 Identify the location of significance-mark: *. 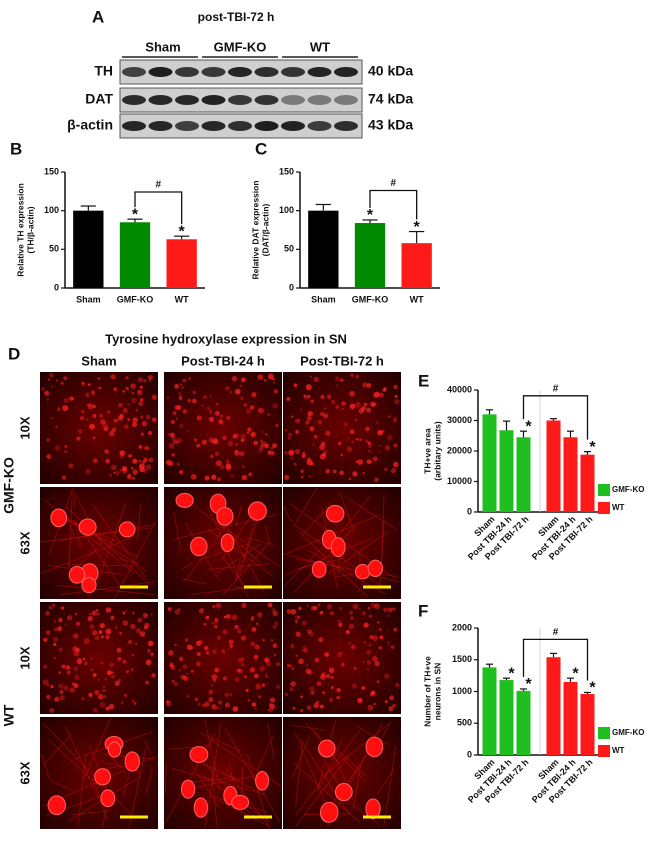
(592, 688).